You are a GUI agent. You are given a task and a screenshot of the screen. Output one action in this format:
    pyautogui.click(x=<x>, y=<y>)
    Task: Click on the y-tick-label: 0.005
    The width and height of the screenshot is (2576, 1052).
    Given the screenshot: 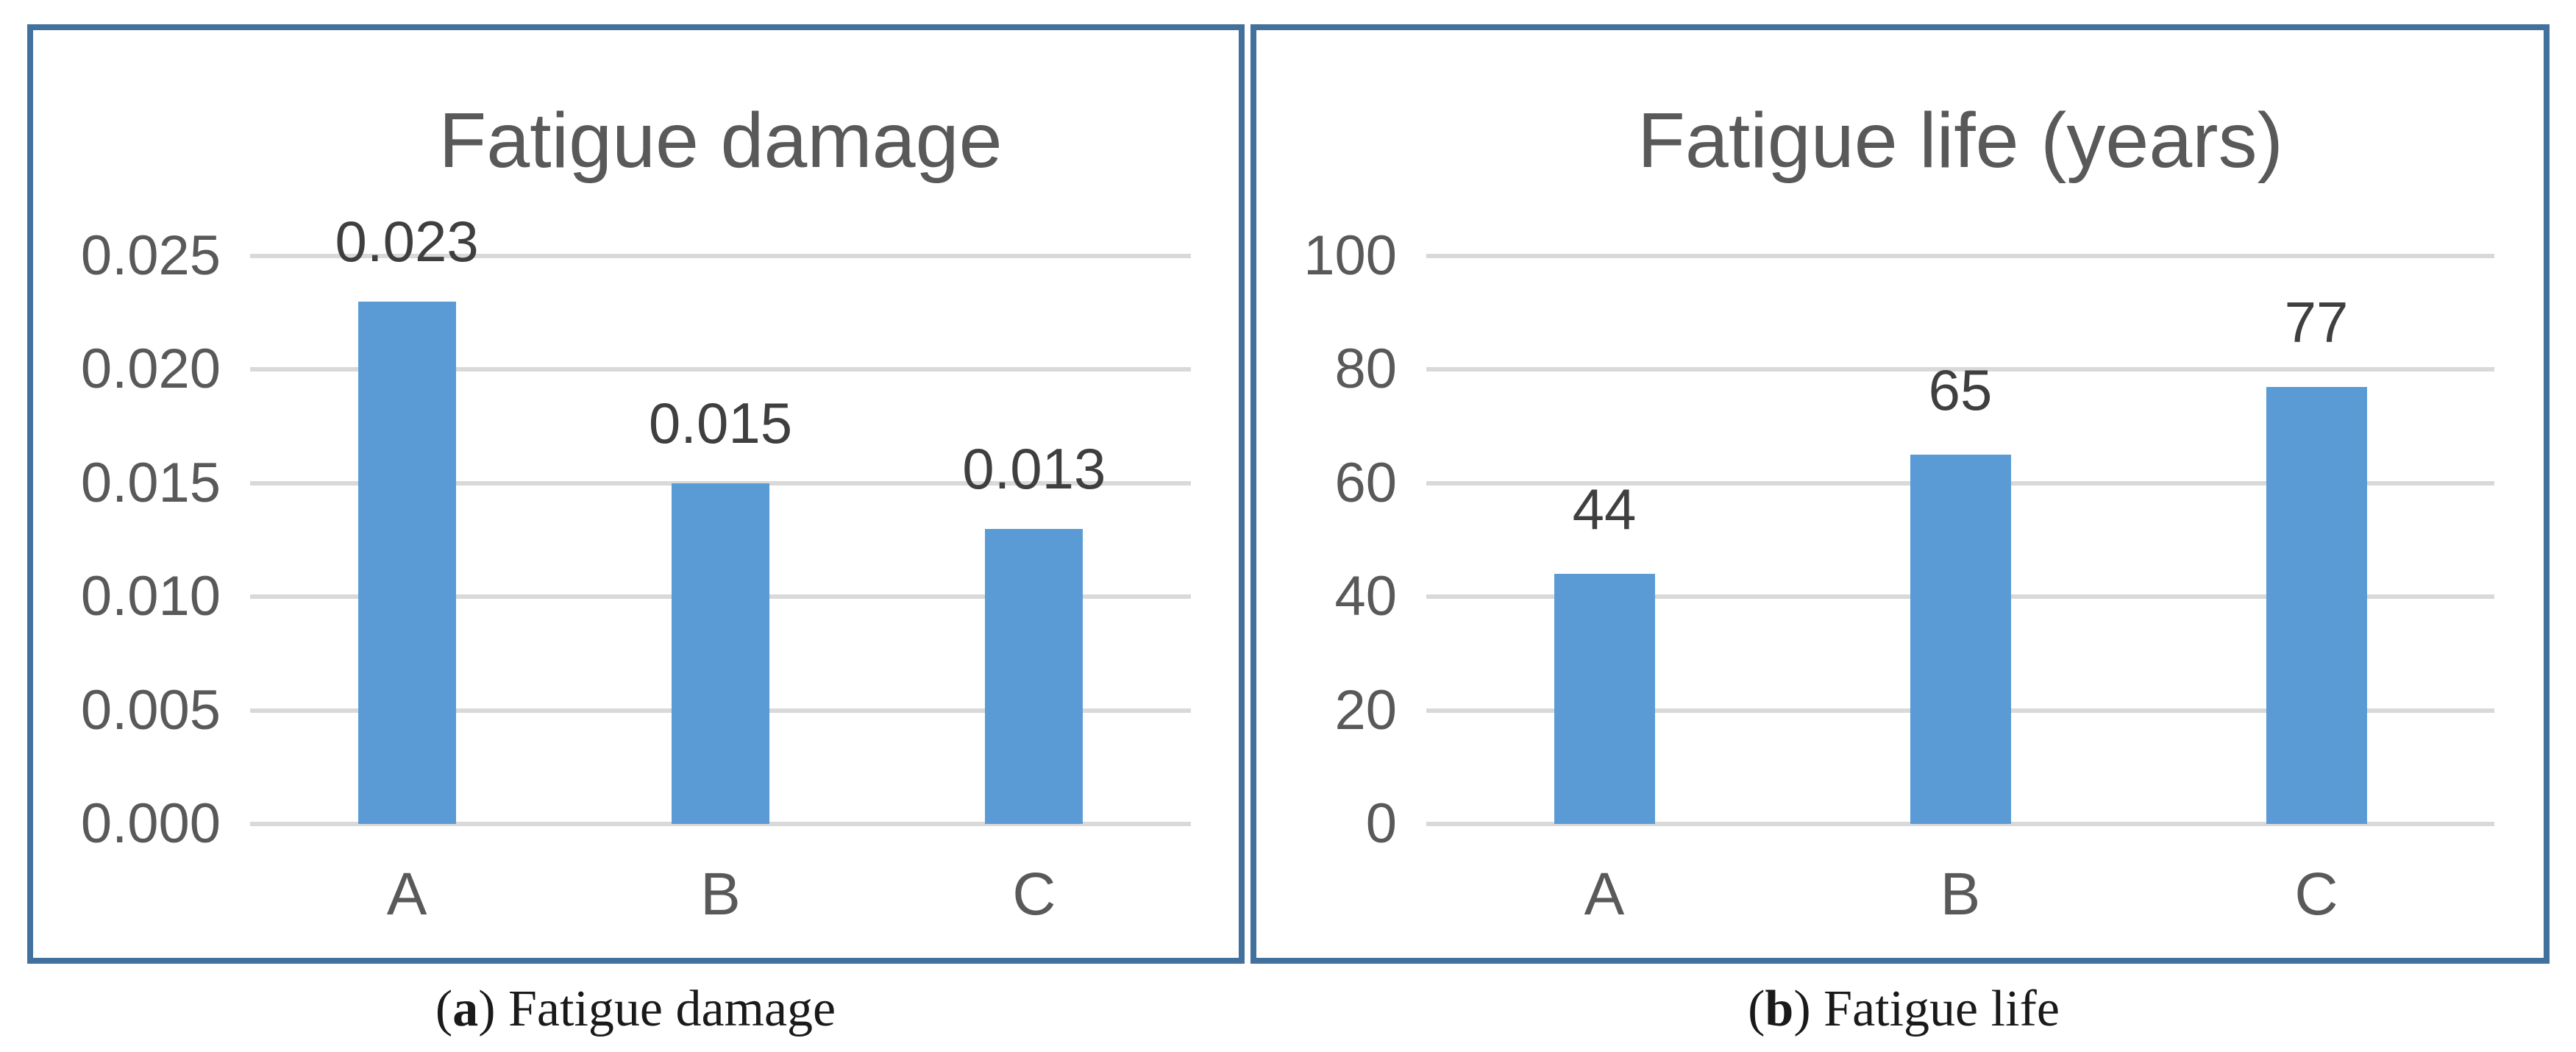 What is the action you would take?
    pyautogui.click(x=150, y=710)
    